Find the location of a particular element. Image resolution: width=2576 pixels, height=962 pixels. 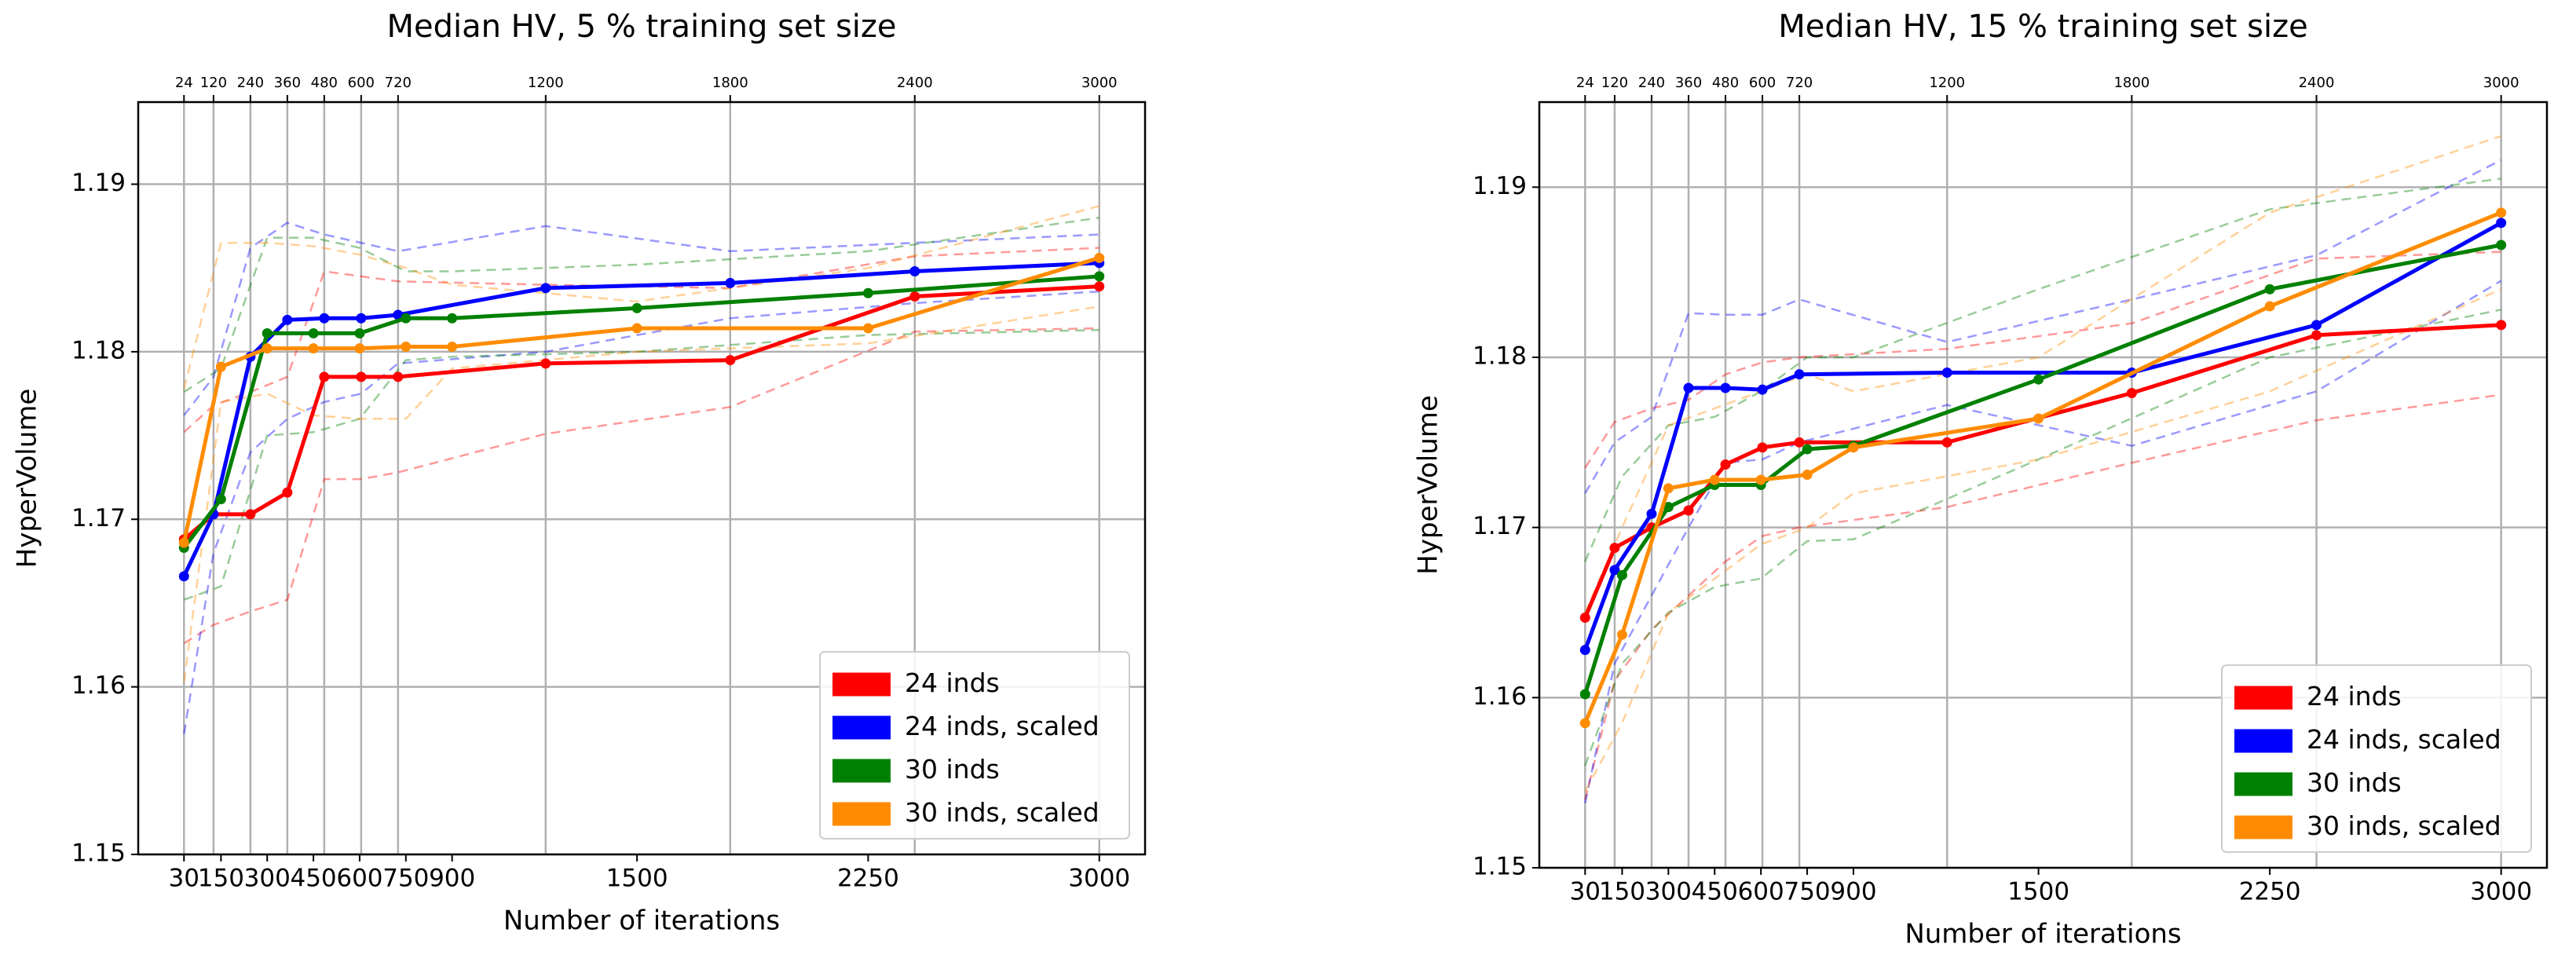

legend-label: 30 inds, scaled is located at coordinates (1003, 812).